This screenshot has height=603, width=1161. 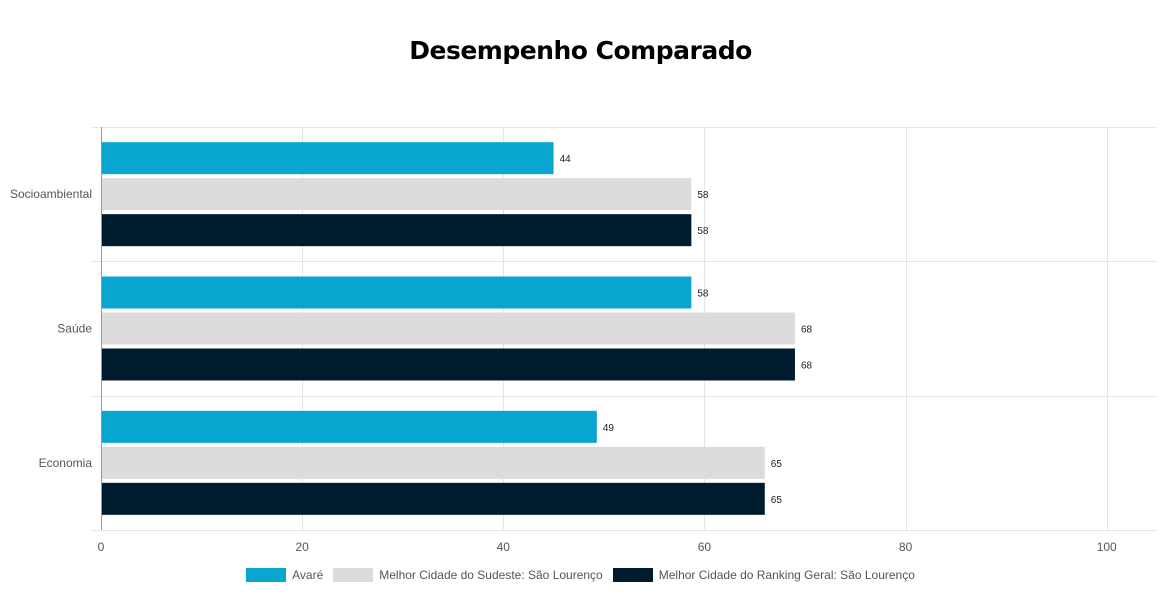 I want to click on y-tick-label: Saúde, so click(x=74, y=329).